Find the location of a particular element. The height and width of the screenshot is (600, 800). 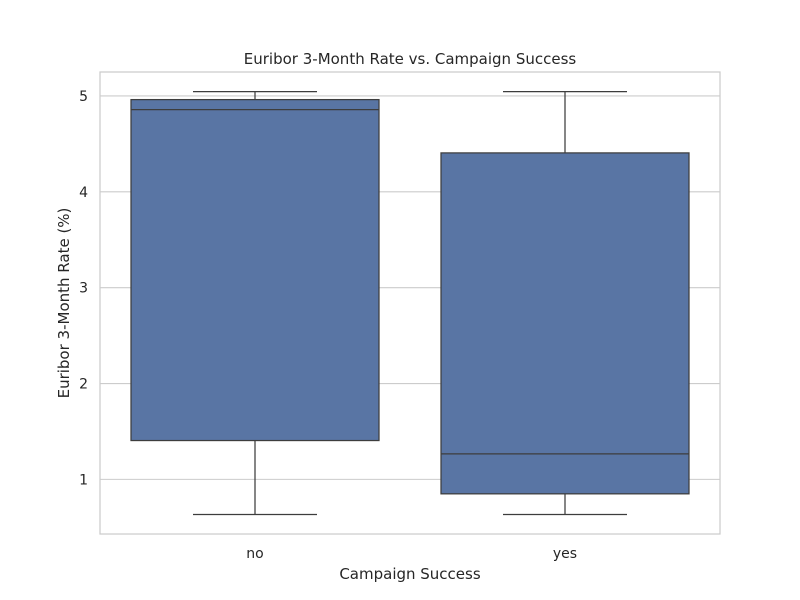

y-tick-label: 3 is located at coordinates (83, 289).